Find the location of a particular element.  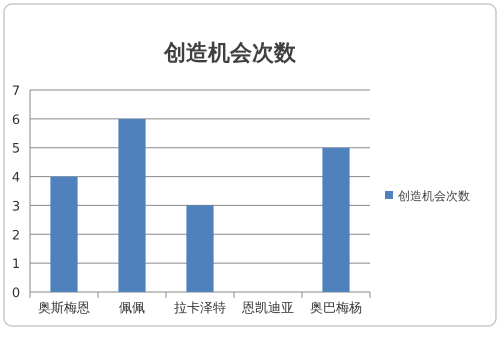

x-tick-label: 奥斯梅恩 is located at coordinates (64, 308).